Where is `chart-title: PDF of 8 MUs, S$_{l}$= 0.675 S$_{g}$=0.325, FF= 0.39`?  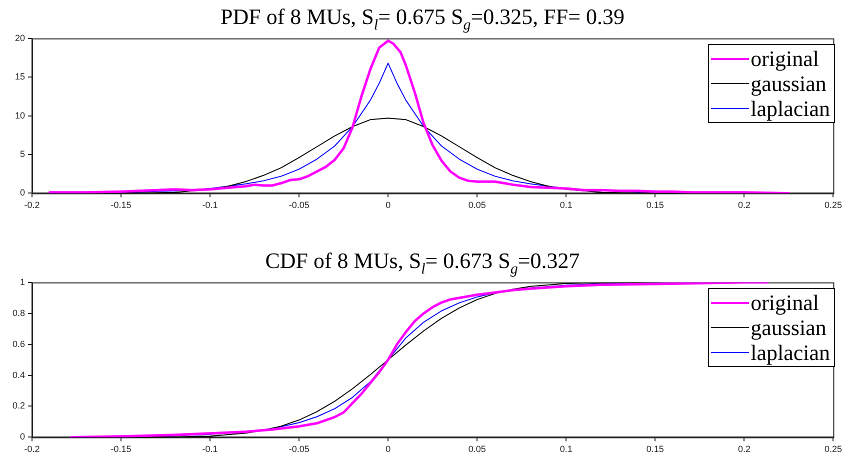
chart-title: PDF of 8 MUs, S$_{l}$= 0.675 S$_{g}$=0.325, FF= 0.39 is located at coordinates (422, 19).